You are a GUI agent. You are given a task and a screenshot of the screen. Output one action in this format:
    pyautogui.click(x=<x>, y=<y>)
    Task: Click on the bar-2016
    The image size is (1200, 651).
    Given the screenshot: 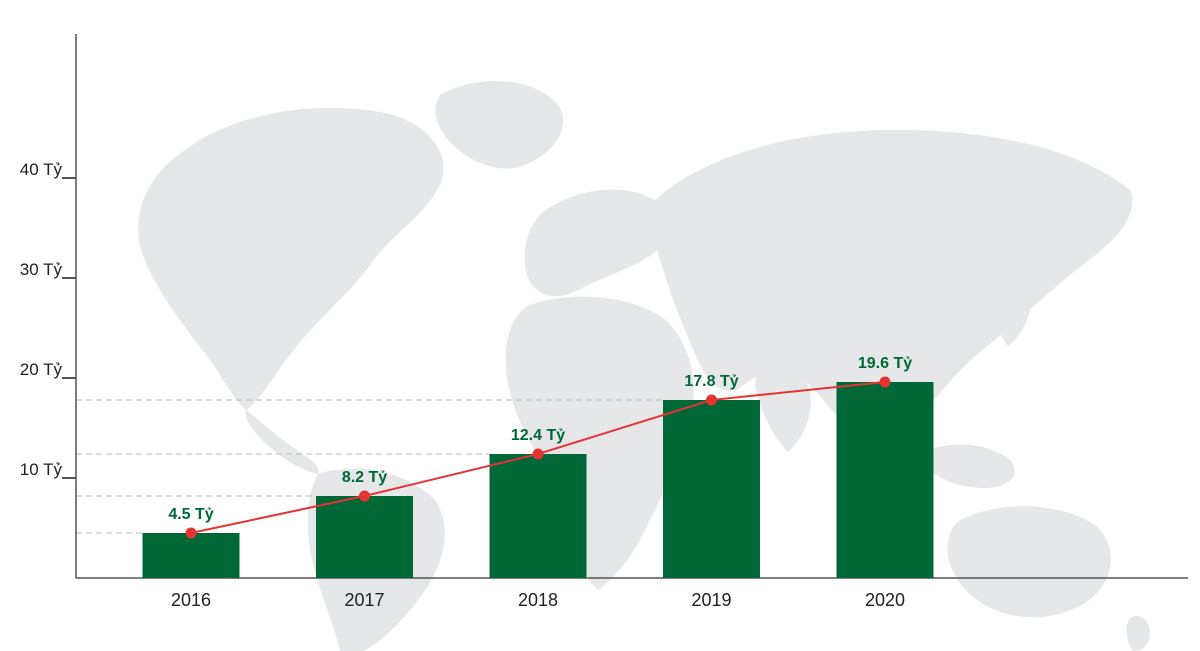 What is the action you would take?
    pyautogui.click(x=191, y=555)
    